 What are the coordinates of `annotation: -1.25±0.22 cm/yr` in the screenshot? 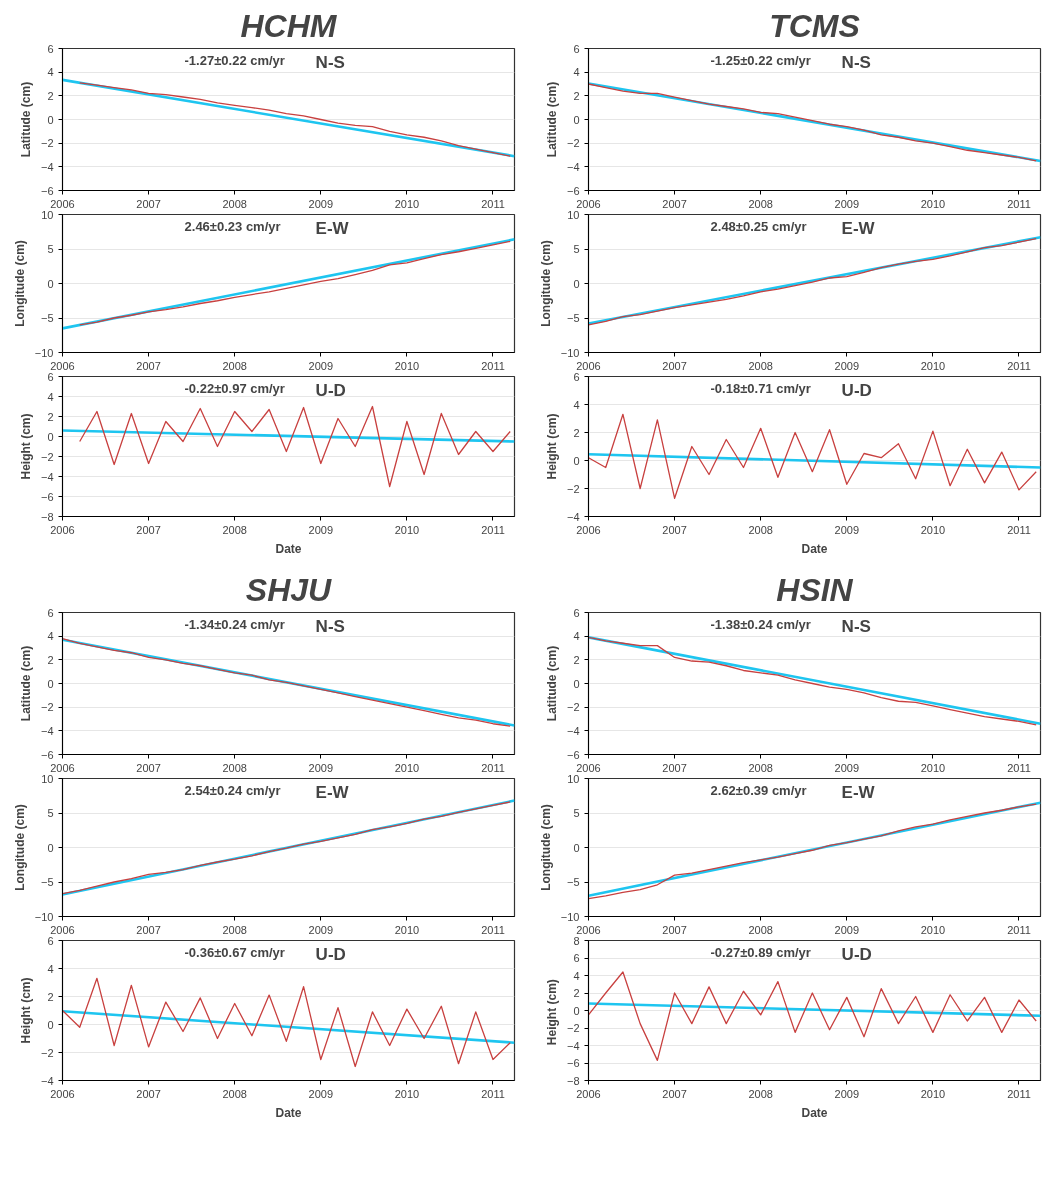 It's located at (760, 60).